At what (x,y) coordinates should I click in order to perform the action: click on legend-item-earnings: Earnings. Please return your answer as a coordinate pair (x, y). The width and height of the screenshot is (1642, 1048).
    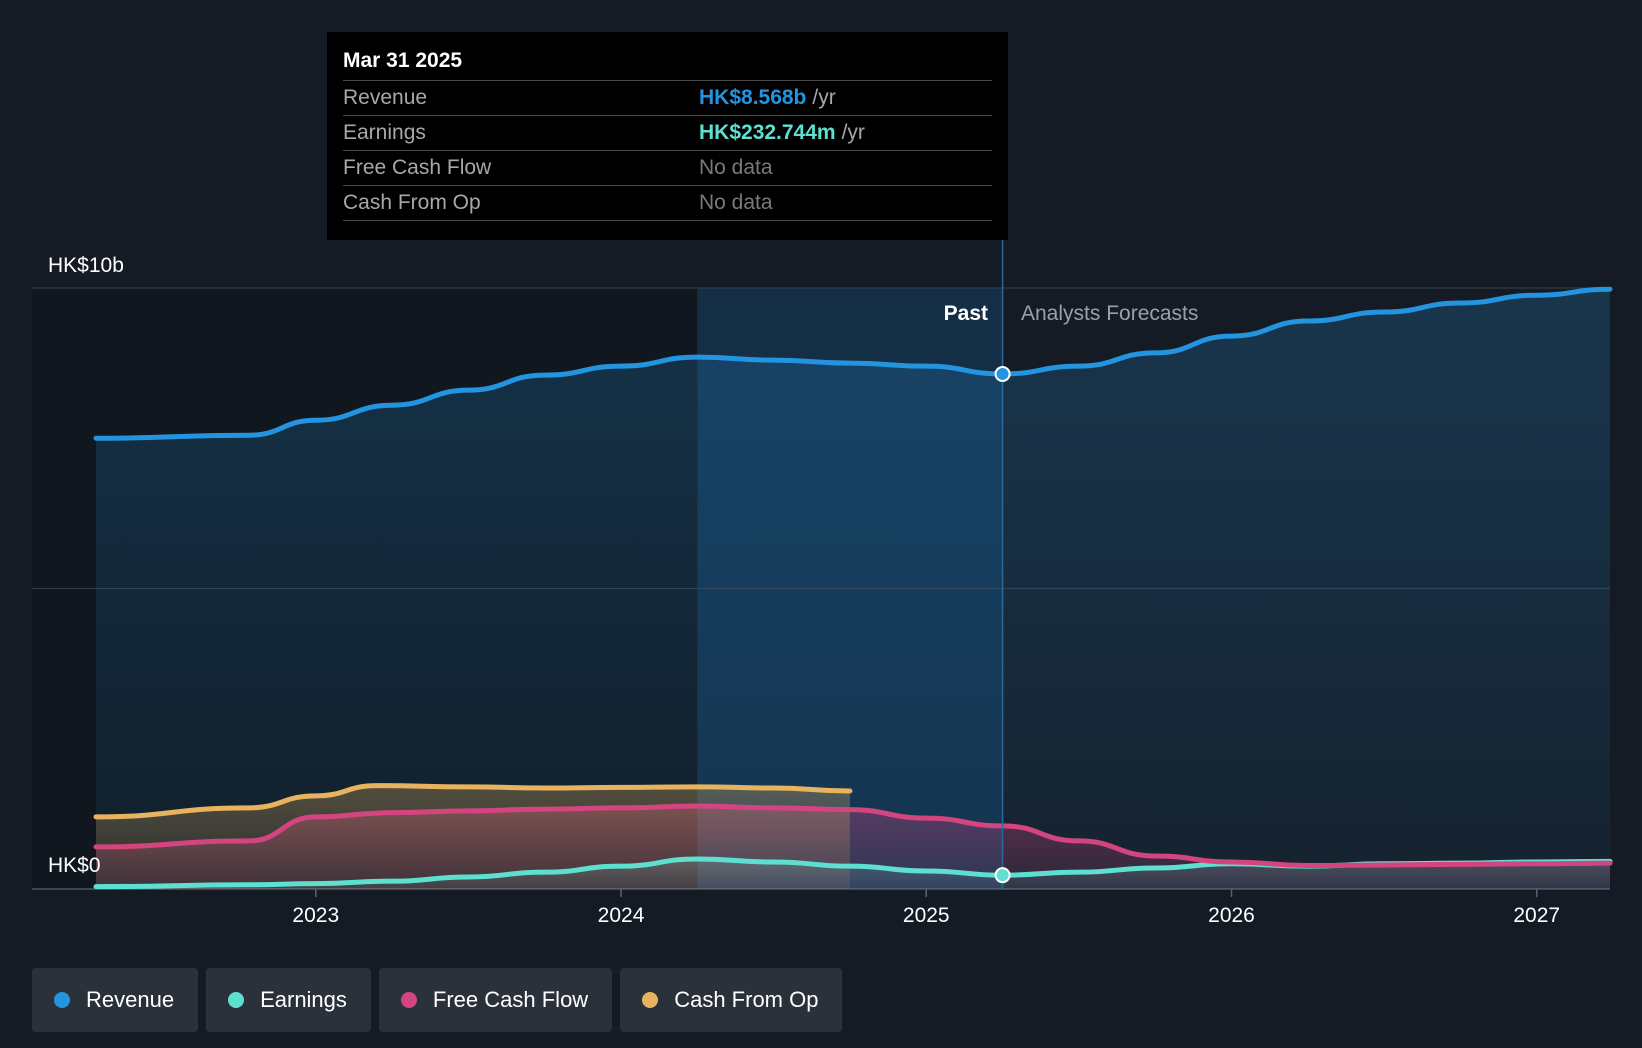
    Looking at the image, I should click on (288, 1000).